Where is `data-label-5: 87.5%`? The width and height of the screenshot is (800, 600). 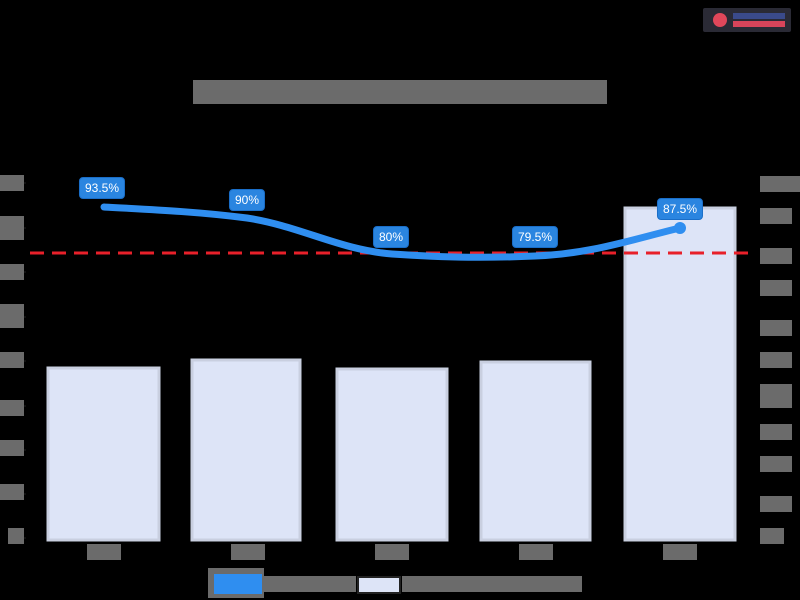 data-label-5: 87.5% is located at coordinates (680, 209).